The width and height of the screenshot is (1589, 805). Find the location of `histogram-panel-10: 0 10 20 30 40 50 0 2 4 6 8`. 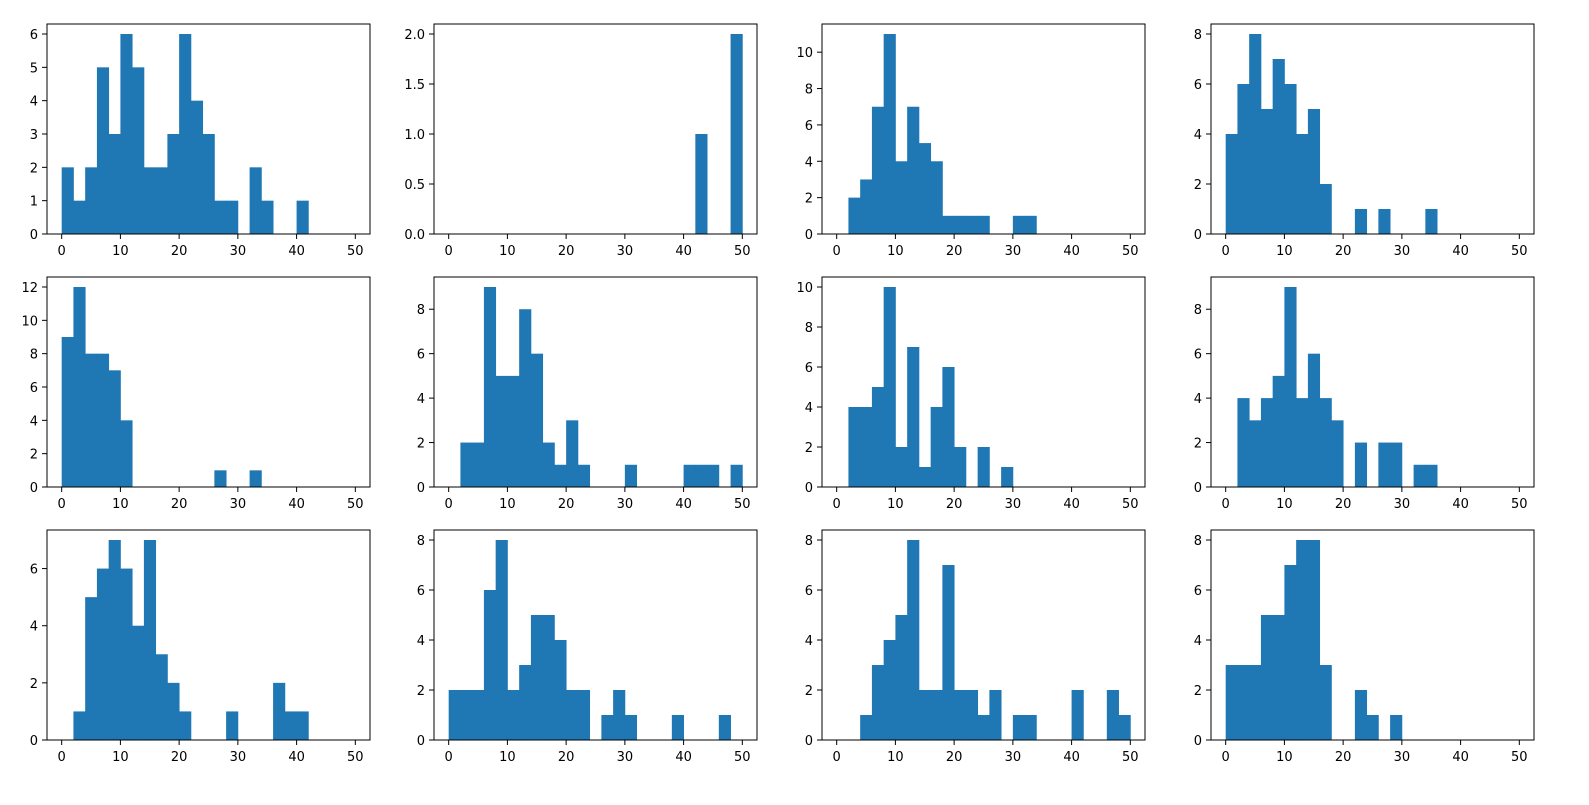

histogram-panel-10: 0 10 20 30 40 50 0 2 4 6 8 is located at coordinates (587, 647).